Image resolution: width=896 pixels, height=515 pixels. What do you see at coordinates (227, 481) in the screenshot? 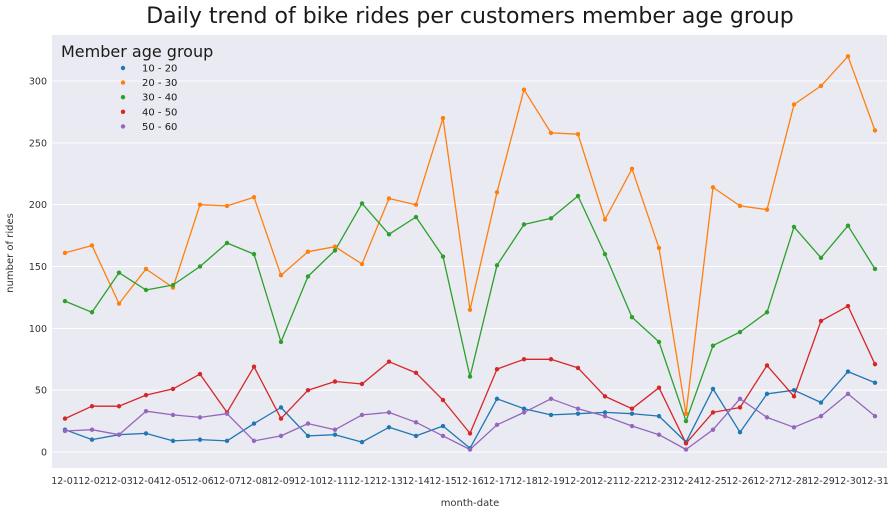
I see `x-tick-label: 12-07` at bounding box center [227, 481].